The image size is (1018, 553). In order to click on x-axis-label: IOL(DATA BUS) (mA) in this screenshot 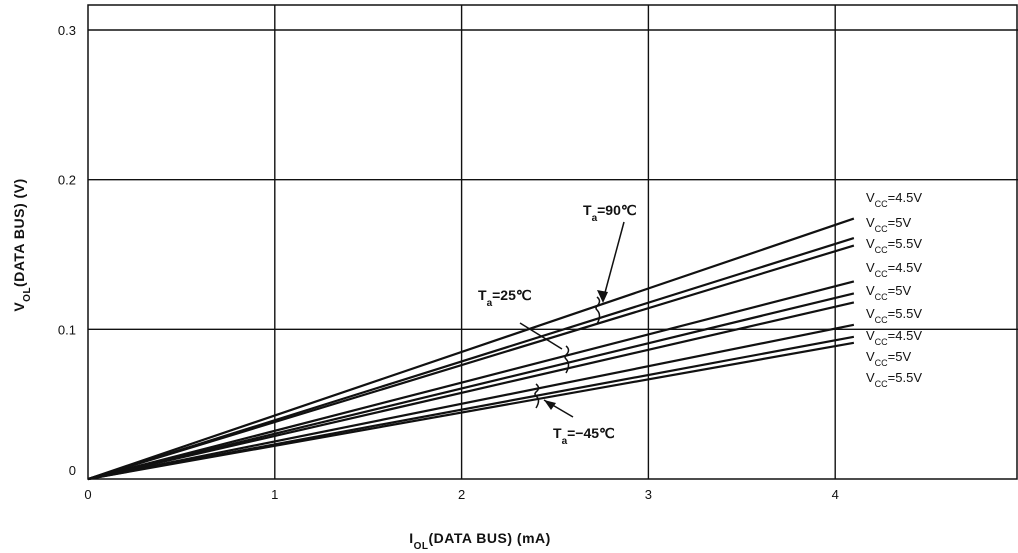, I will do `click(480, 541)`.